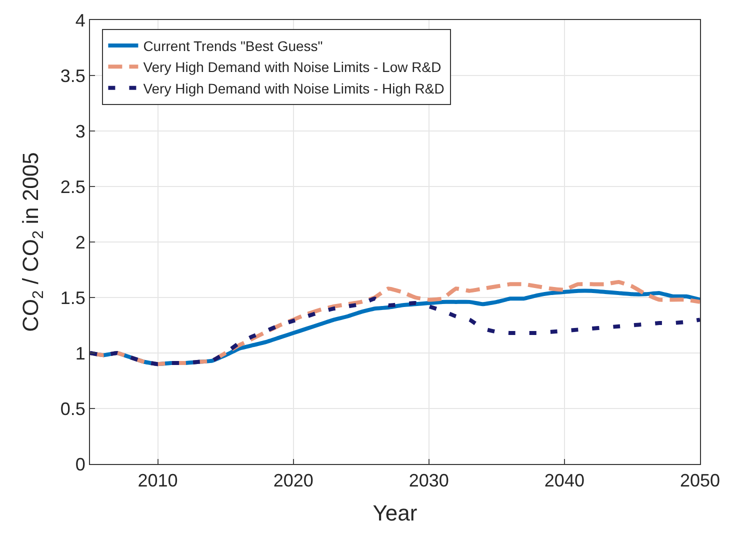 Image resolution: width=740 pixels, height=534 pixels. Describe the element at coordinates (428, 480) in the screenshot. I see `x-tick-label: 2030` at that location.